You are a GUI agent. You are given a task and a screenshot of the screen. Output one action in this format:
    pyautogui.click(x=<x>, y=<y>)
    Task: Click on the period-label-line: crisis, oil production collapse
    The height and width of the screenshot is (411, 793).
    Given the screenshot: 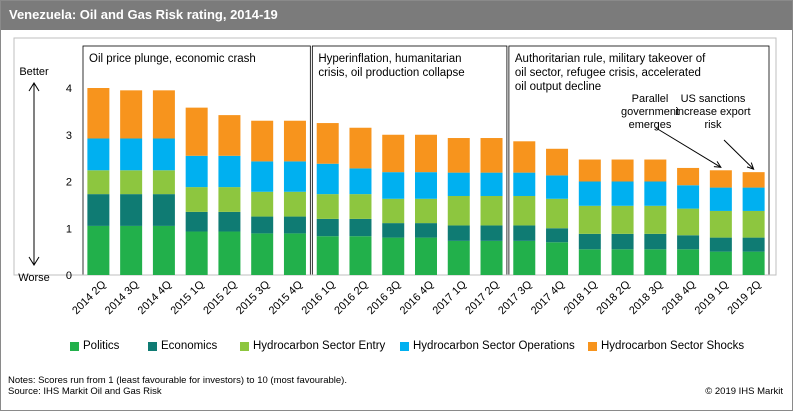 What is the action you would take?
    pyautogui.click(x=391, y=73)
    